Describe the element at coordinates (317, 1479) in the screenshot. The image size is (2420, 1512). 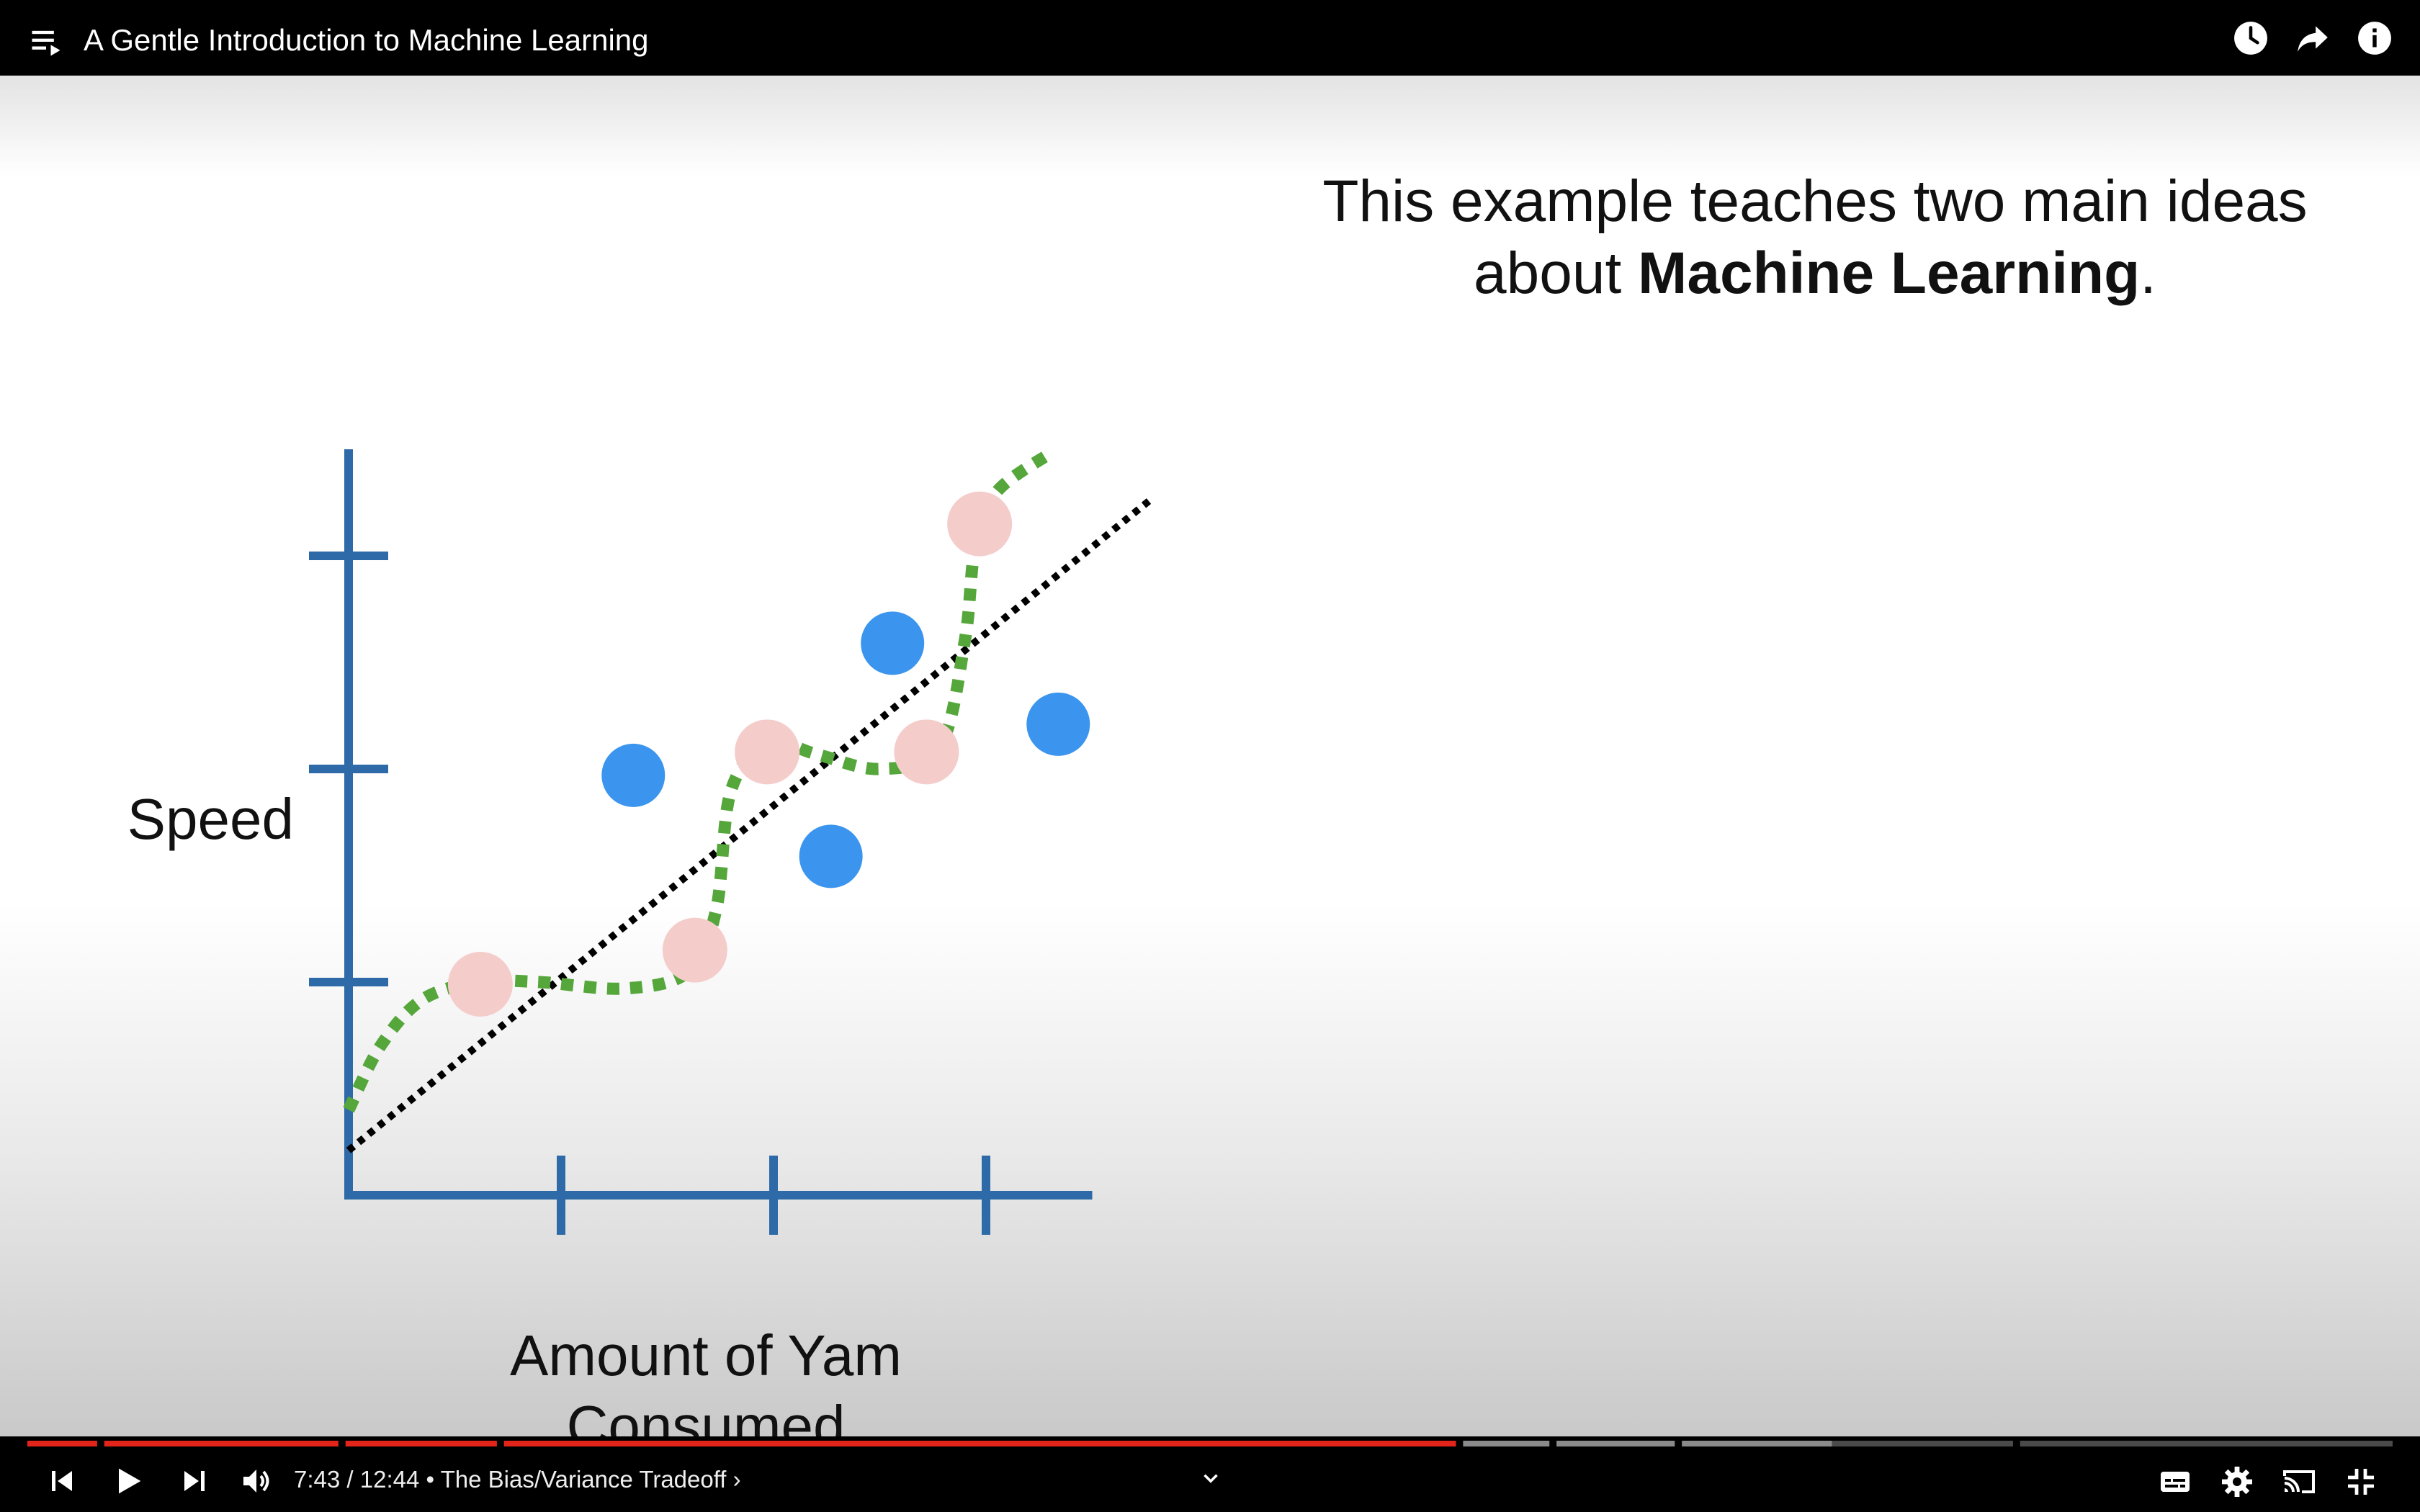
I see `current-time: 7:43` at that location.